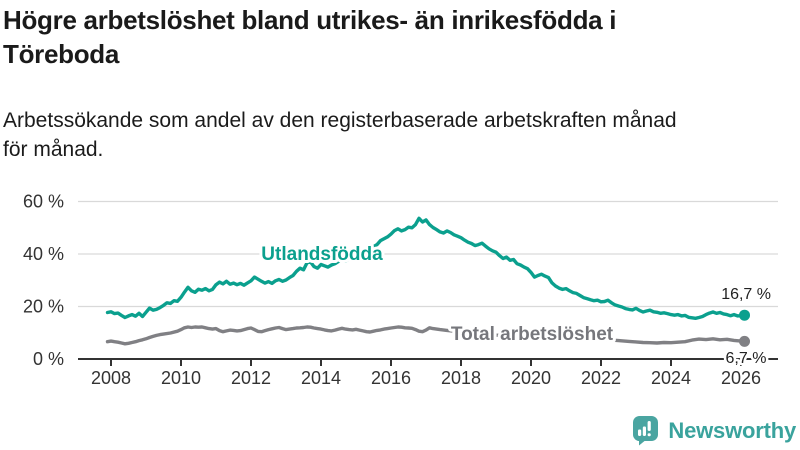 The image size is (800, 450). I want to click on newsworthy-logo-icon, so click(646, 431).